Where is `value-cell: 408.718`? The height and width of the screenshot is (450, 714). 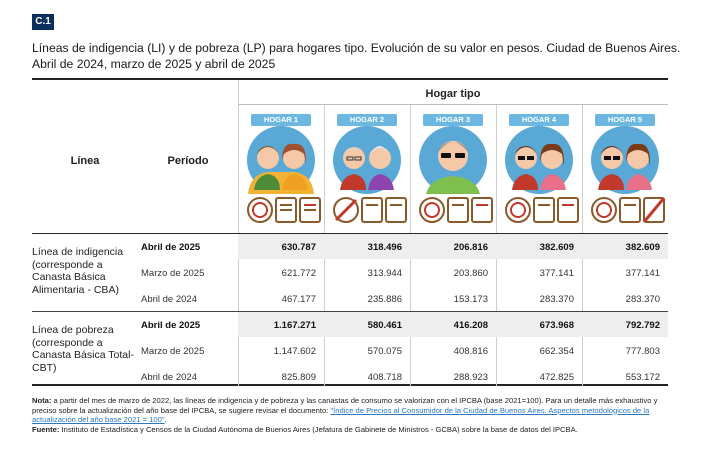
value-cell: 408.718 is located at coordinates (384, 377).